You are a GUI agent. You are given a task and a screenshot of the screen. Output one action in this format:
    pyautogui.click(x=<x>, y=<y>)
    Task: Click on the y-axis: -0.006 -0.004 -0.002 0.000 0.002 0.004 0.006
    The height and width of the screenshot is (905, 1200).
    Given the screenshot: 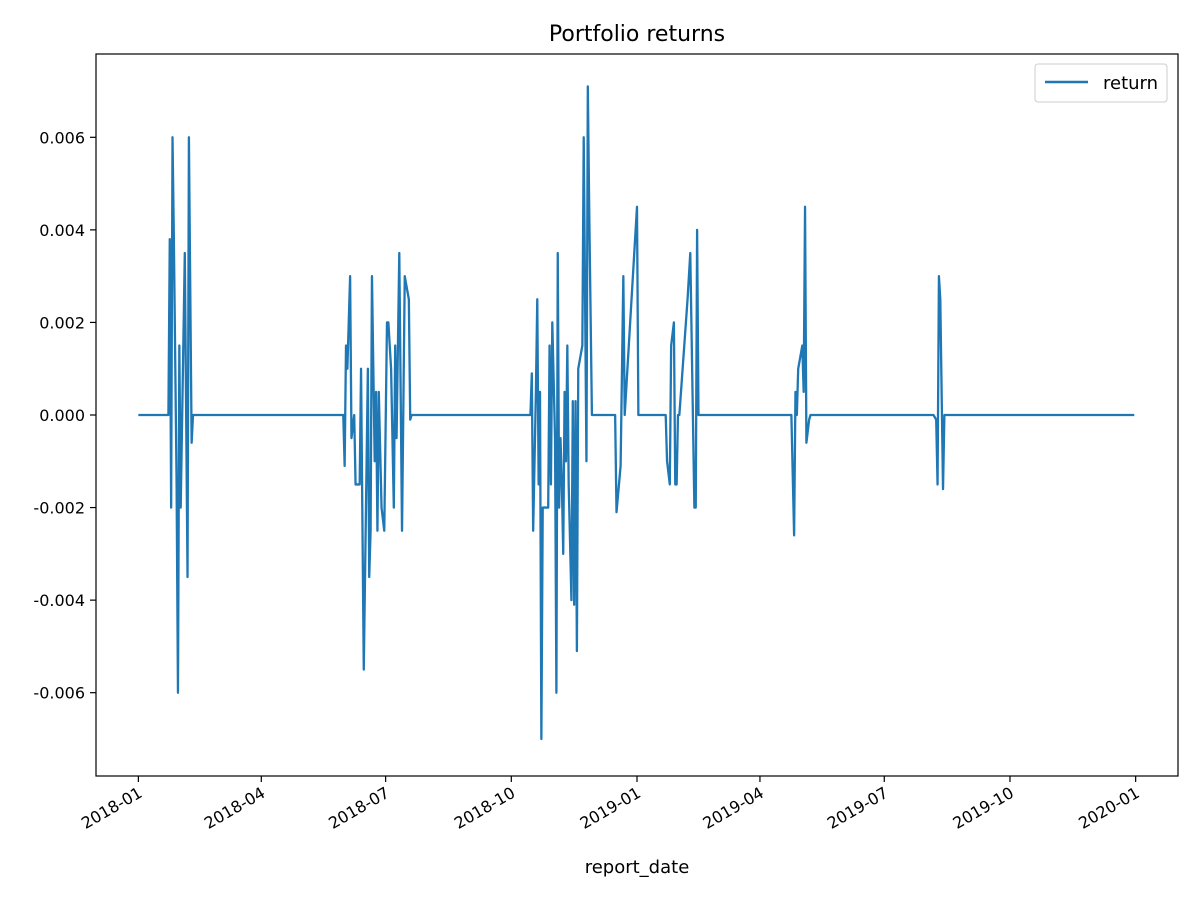 What is the action you would take?
    pyautogui.click(x=64, y=415)
    